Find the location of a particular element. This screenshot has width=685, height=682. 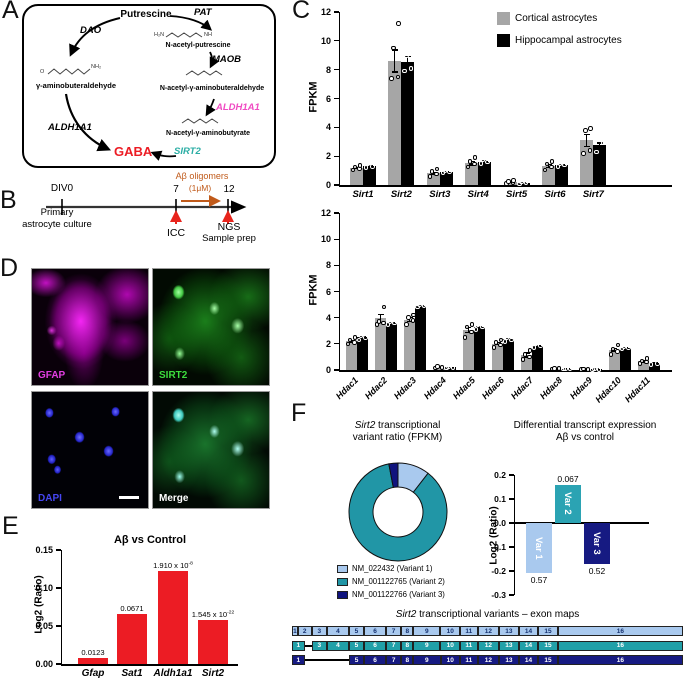

y-tick-label: 0 is located at coordinates (328, 370).